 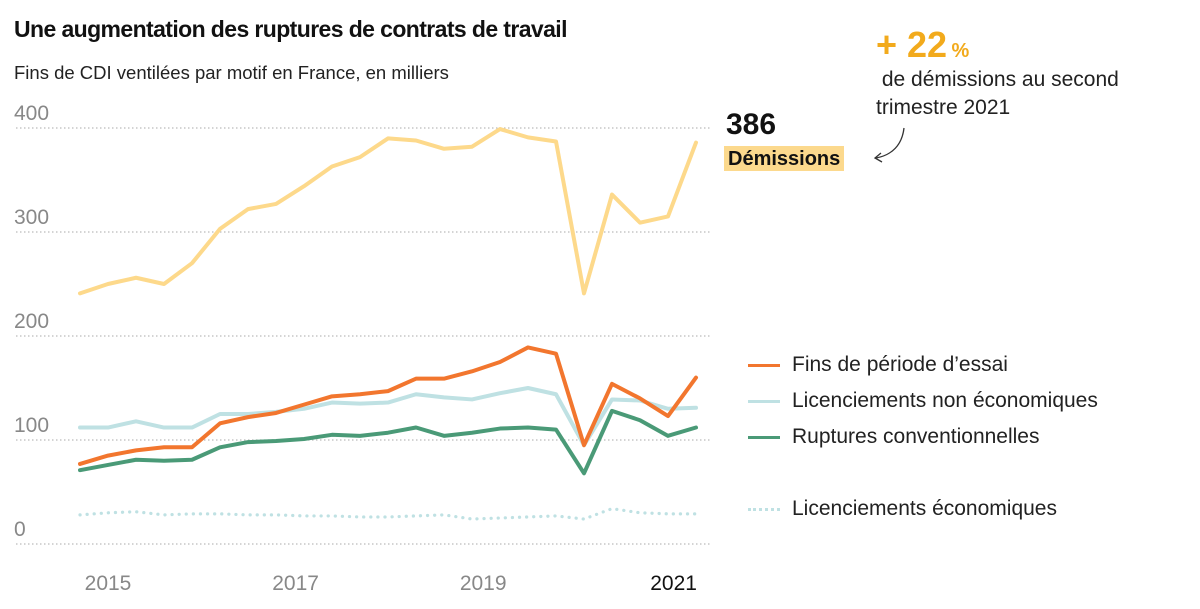 What do you see at coordinates (31, 217) in the screenshot?
I see `y-tick-label: 300` at bounding box center [31, 217].